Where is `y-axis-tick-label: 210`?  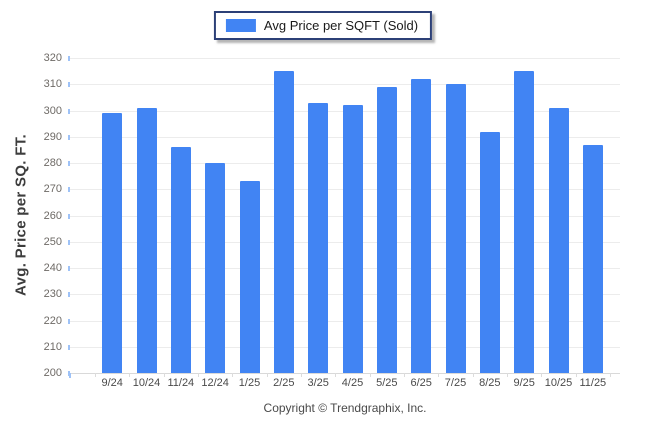
y-axis-tick-label: 210 is located at coordinates (52, 346).